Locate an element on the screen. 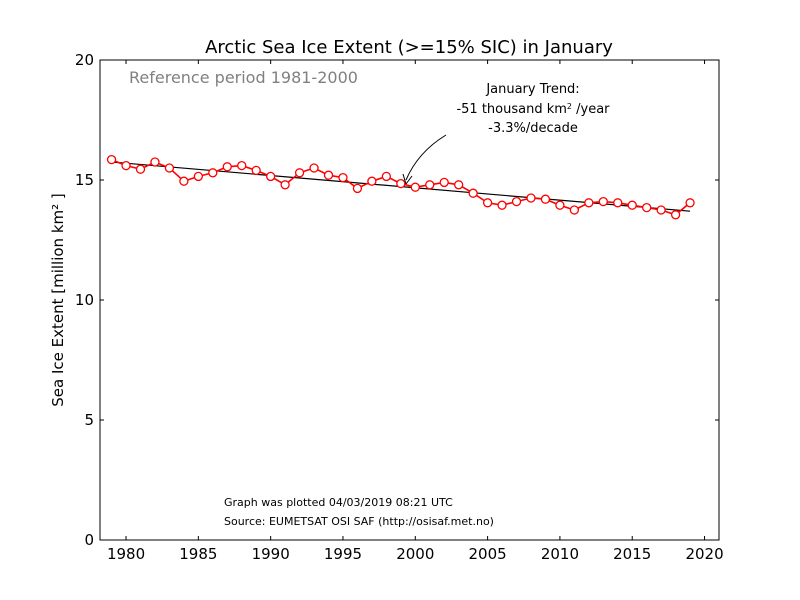 This screenshot has width=800, height=600. plotted-timestamp: Graph was plotted 04/03/2019 08:21 UTC is located at coordinates (338, 502).